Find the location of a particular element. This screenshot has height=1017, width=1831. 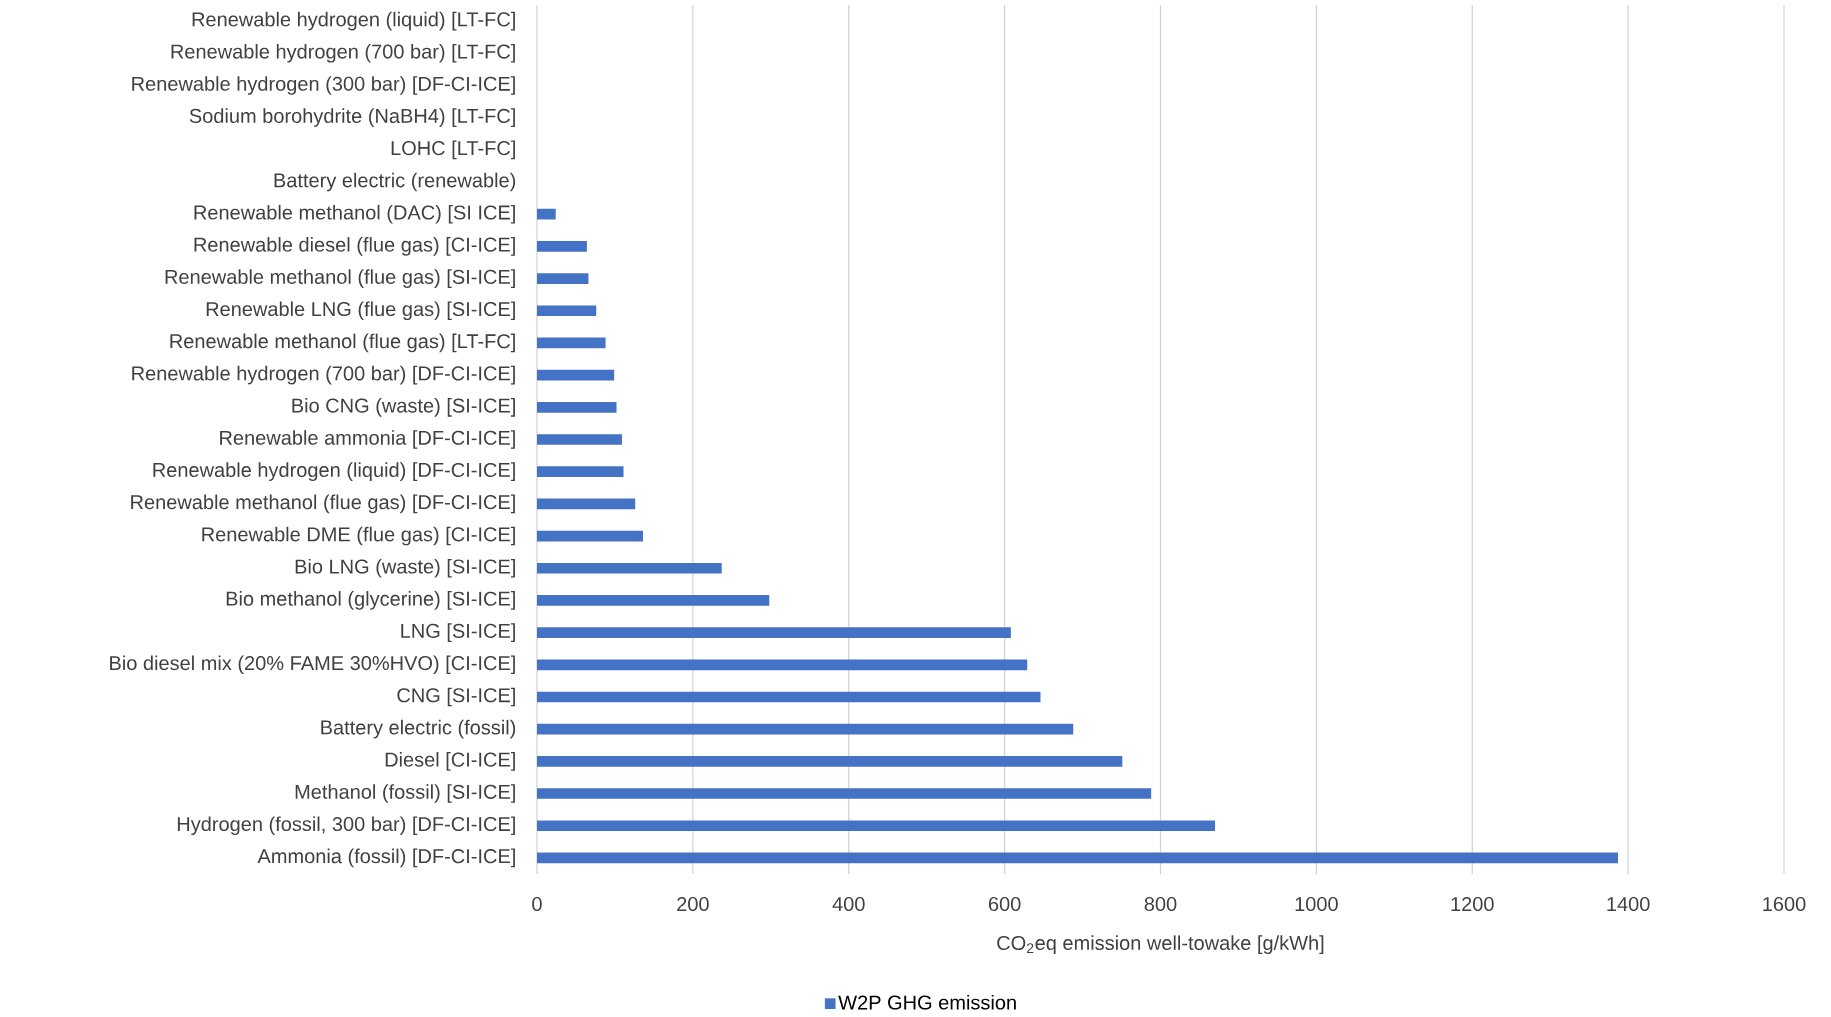

y-tick-label: Diesel [CI-ICE] is located at coordinates (450, 761).